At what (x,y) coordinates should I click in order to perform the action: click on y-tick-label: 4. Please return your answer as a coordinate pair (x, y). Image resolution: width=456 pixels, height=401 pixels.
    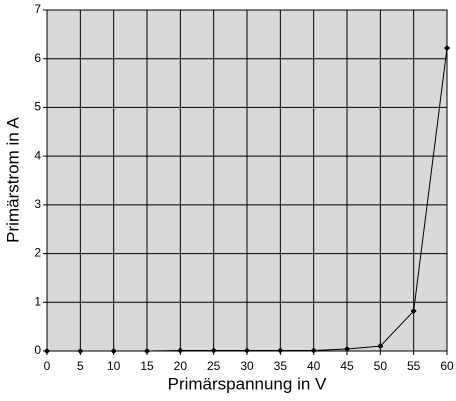
    Looking at the image, I should click on (37, 155).